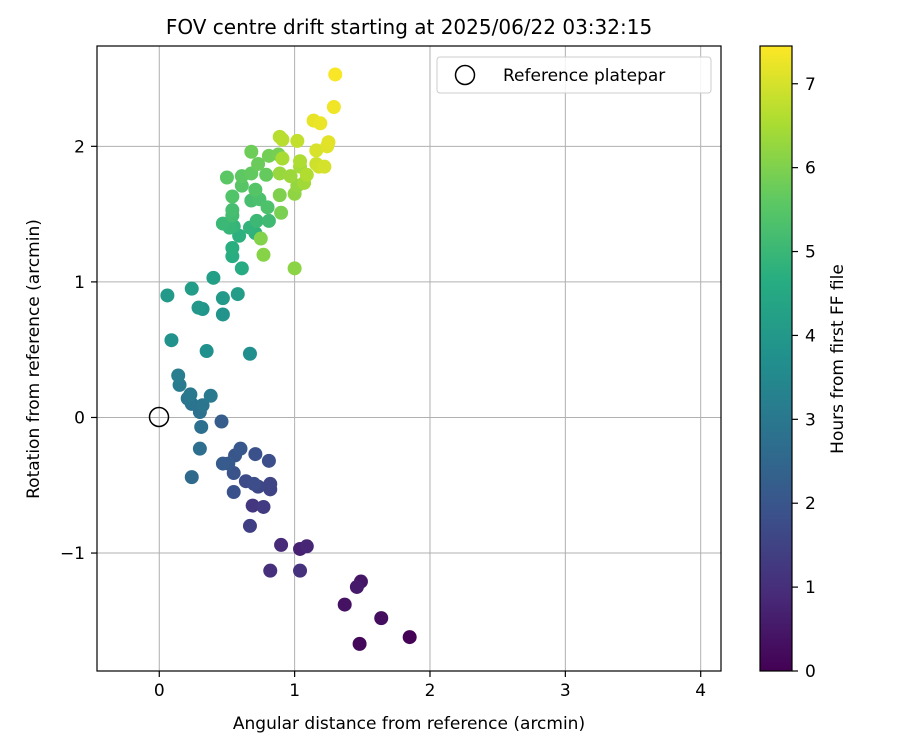  Describe the element at coordinates (430, 691) in the screenshot. I see `x-tick-label: 2` at that location.